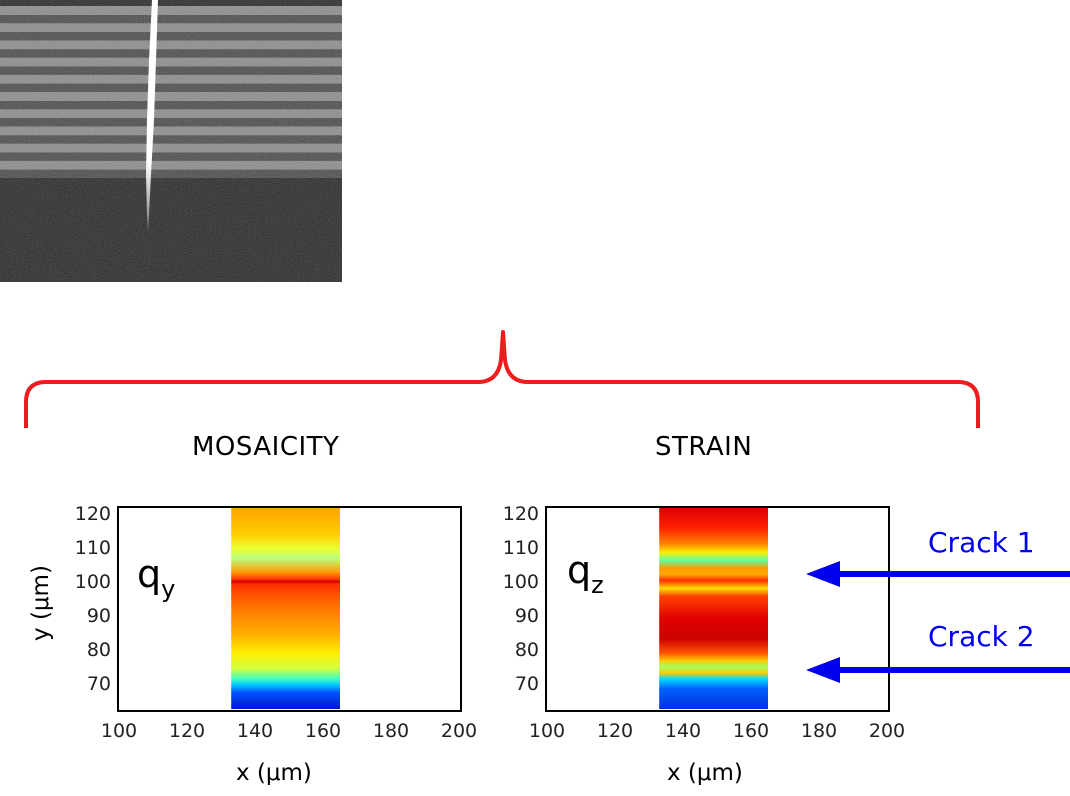 This screenshot has height=796, width=1070. Describe the element at coordinates (266, 447) in the screenshot. I see `mosaicity-title: MOSAICITY` at that location.